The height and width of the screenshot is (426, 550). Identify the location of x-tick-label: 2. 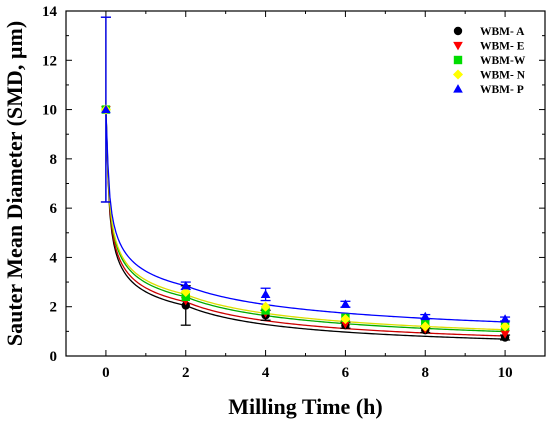
(186, 373).